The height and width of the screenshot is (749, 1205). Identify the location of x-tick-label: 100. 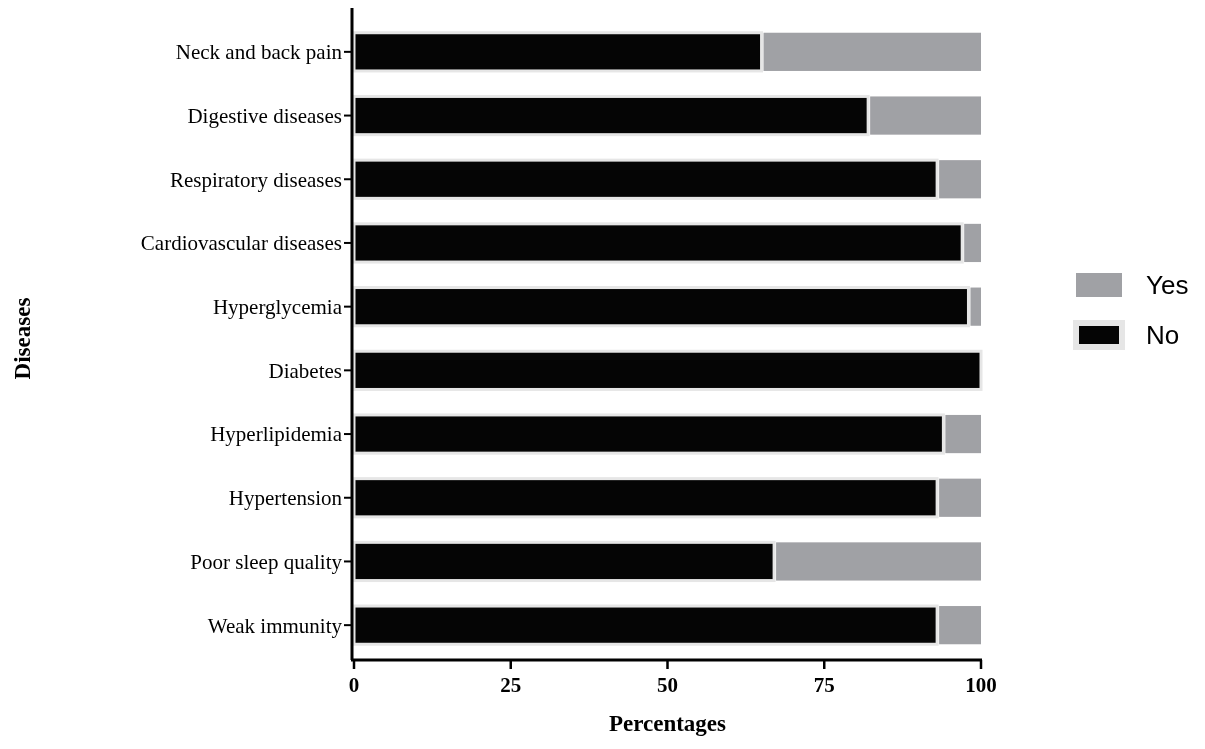
(981, 685).